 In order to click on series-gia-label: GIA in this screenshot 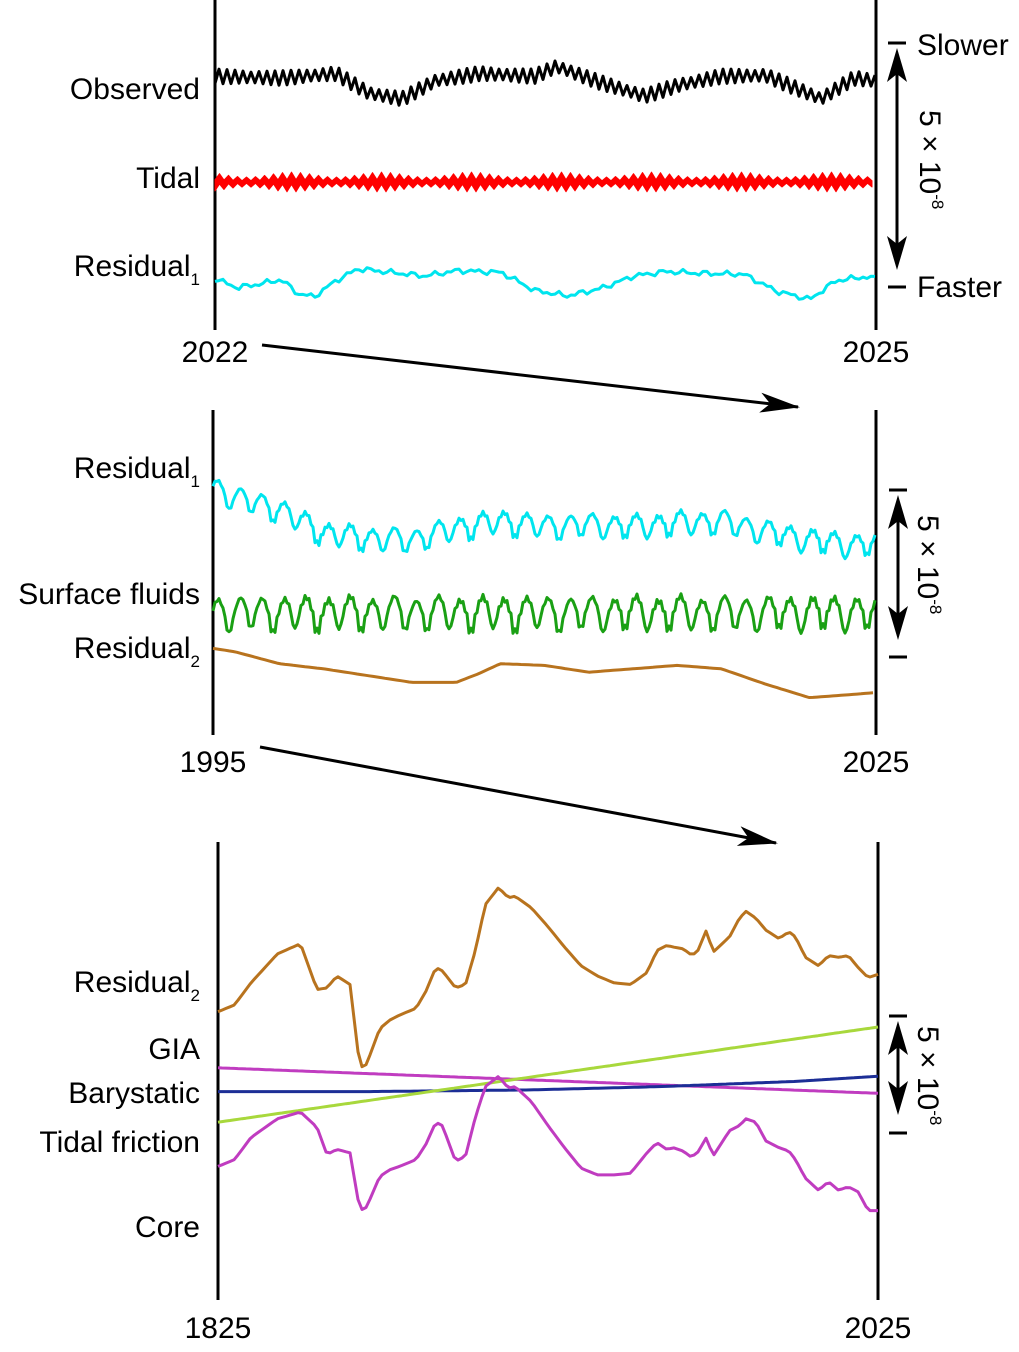, I will do `click(174, 1049)`.